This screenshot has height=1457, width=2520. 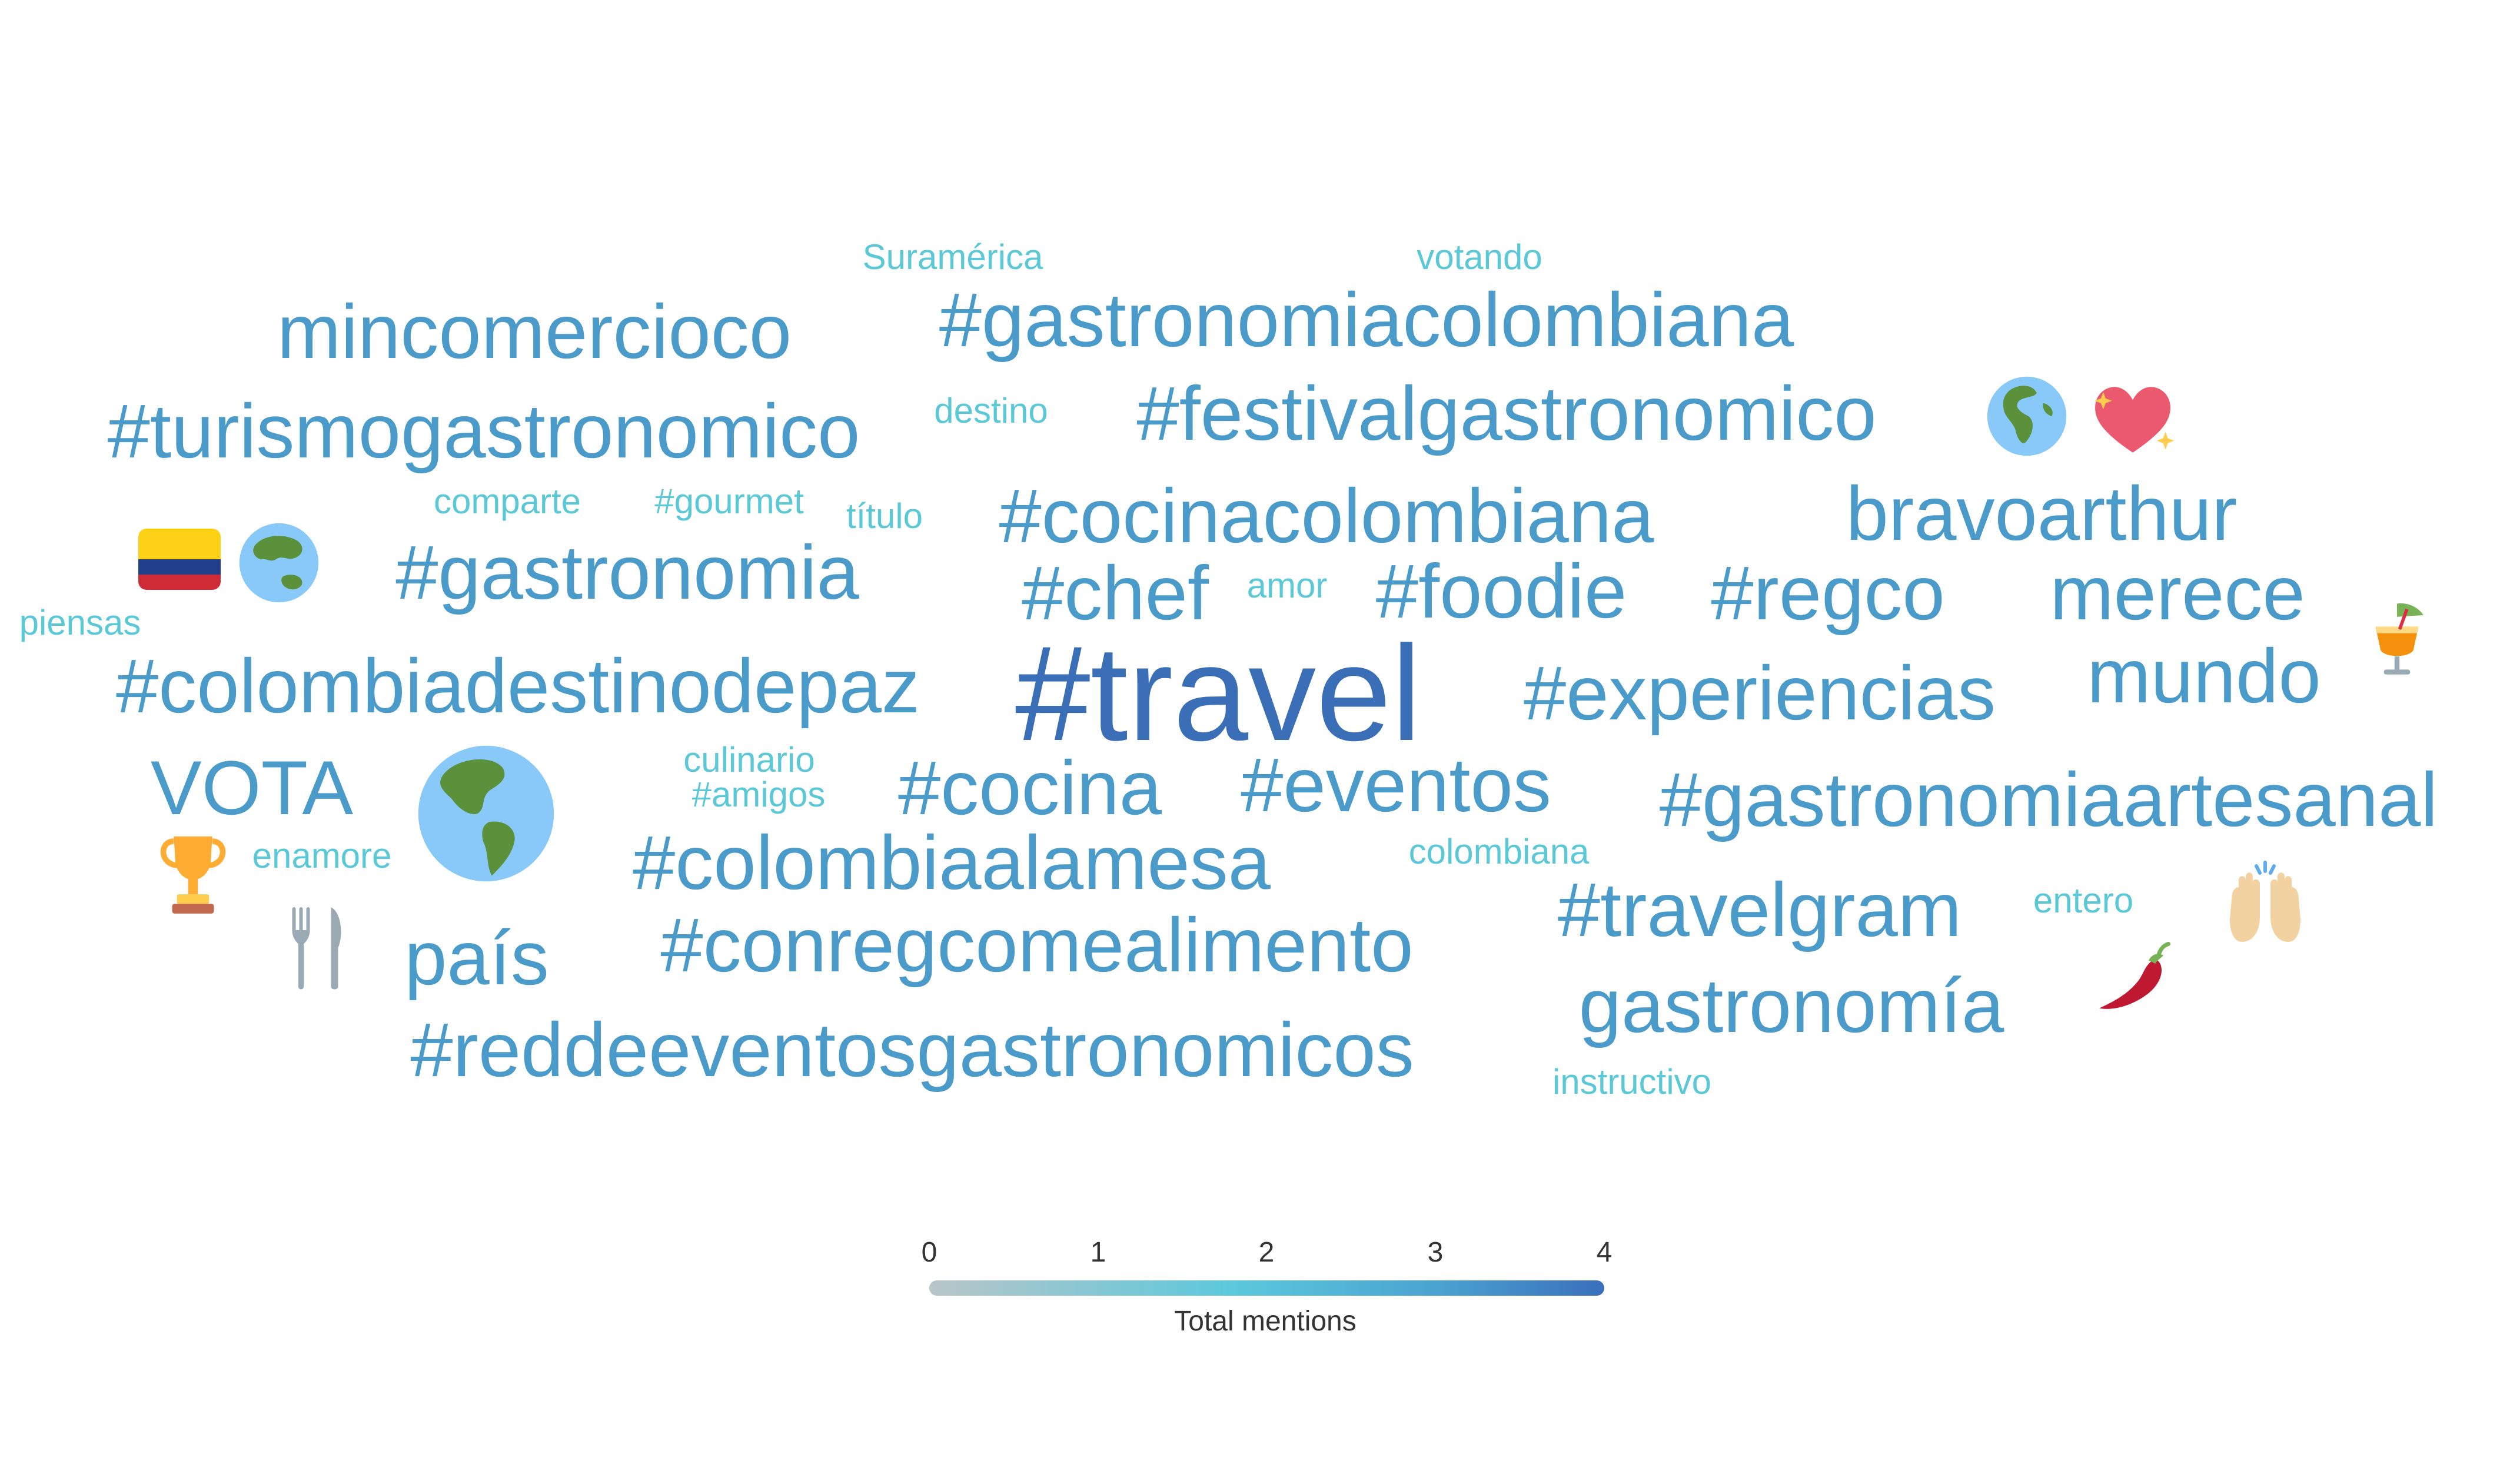 I want to click on fork-and-knife-icon, so click(x=317, y=948).